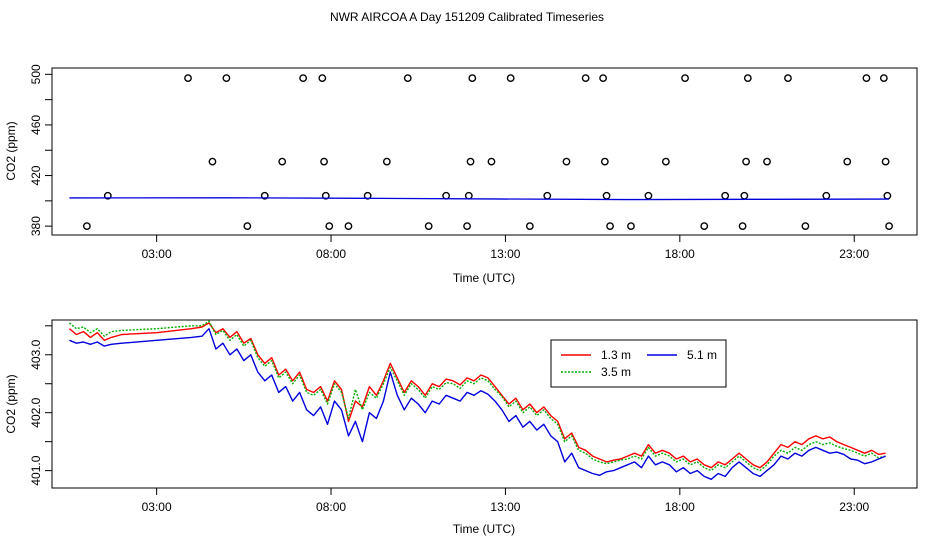 Image resolution: width=936 pixels, height=540 pixels. What do you see at coordinates (40, 150) in the screenshot?
I see `top-y-axis: 380 420 460 500` at bounding box center [40, 150].